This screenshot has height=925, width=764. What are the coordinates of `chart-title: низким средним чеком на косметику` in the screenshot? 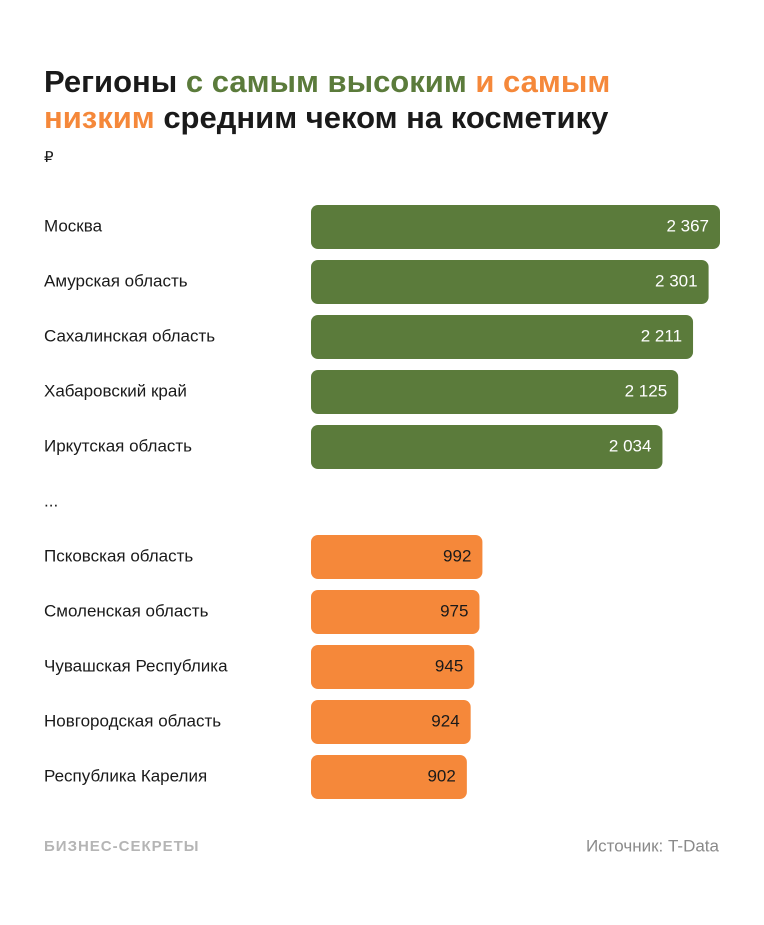 It's located at (326, 117).